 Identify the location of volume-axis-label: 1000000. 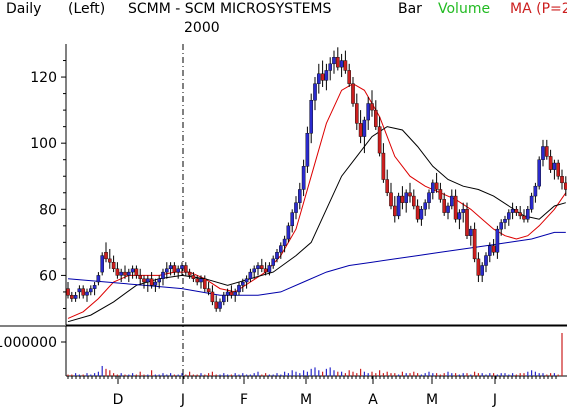
(28, 343).